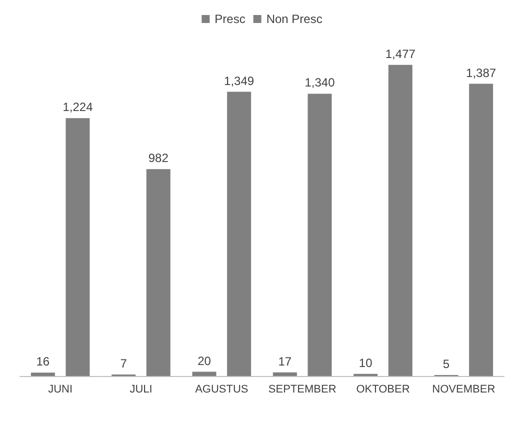  Describe the element at coordinates (124, 363) in the screenshot. I see `data-label: 7` at that location.